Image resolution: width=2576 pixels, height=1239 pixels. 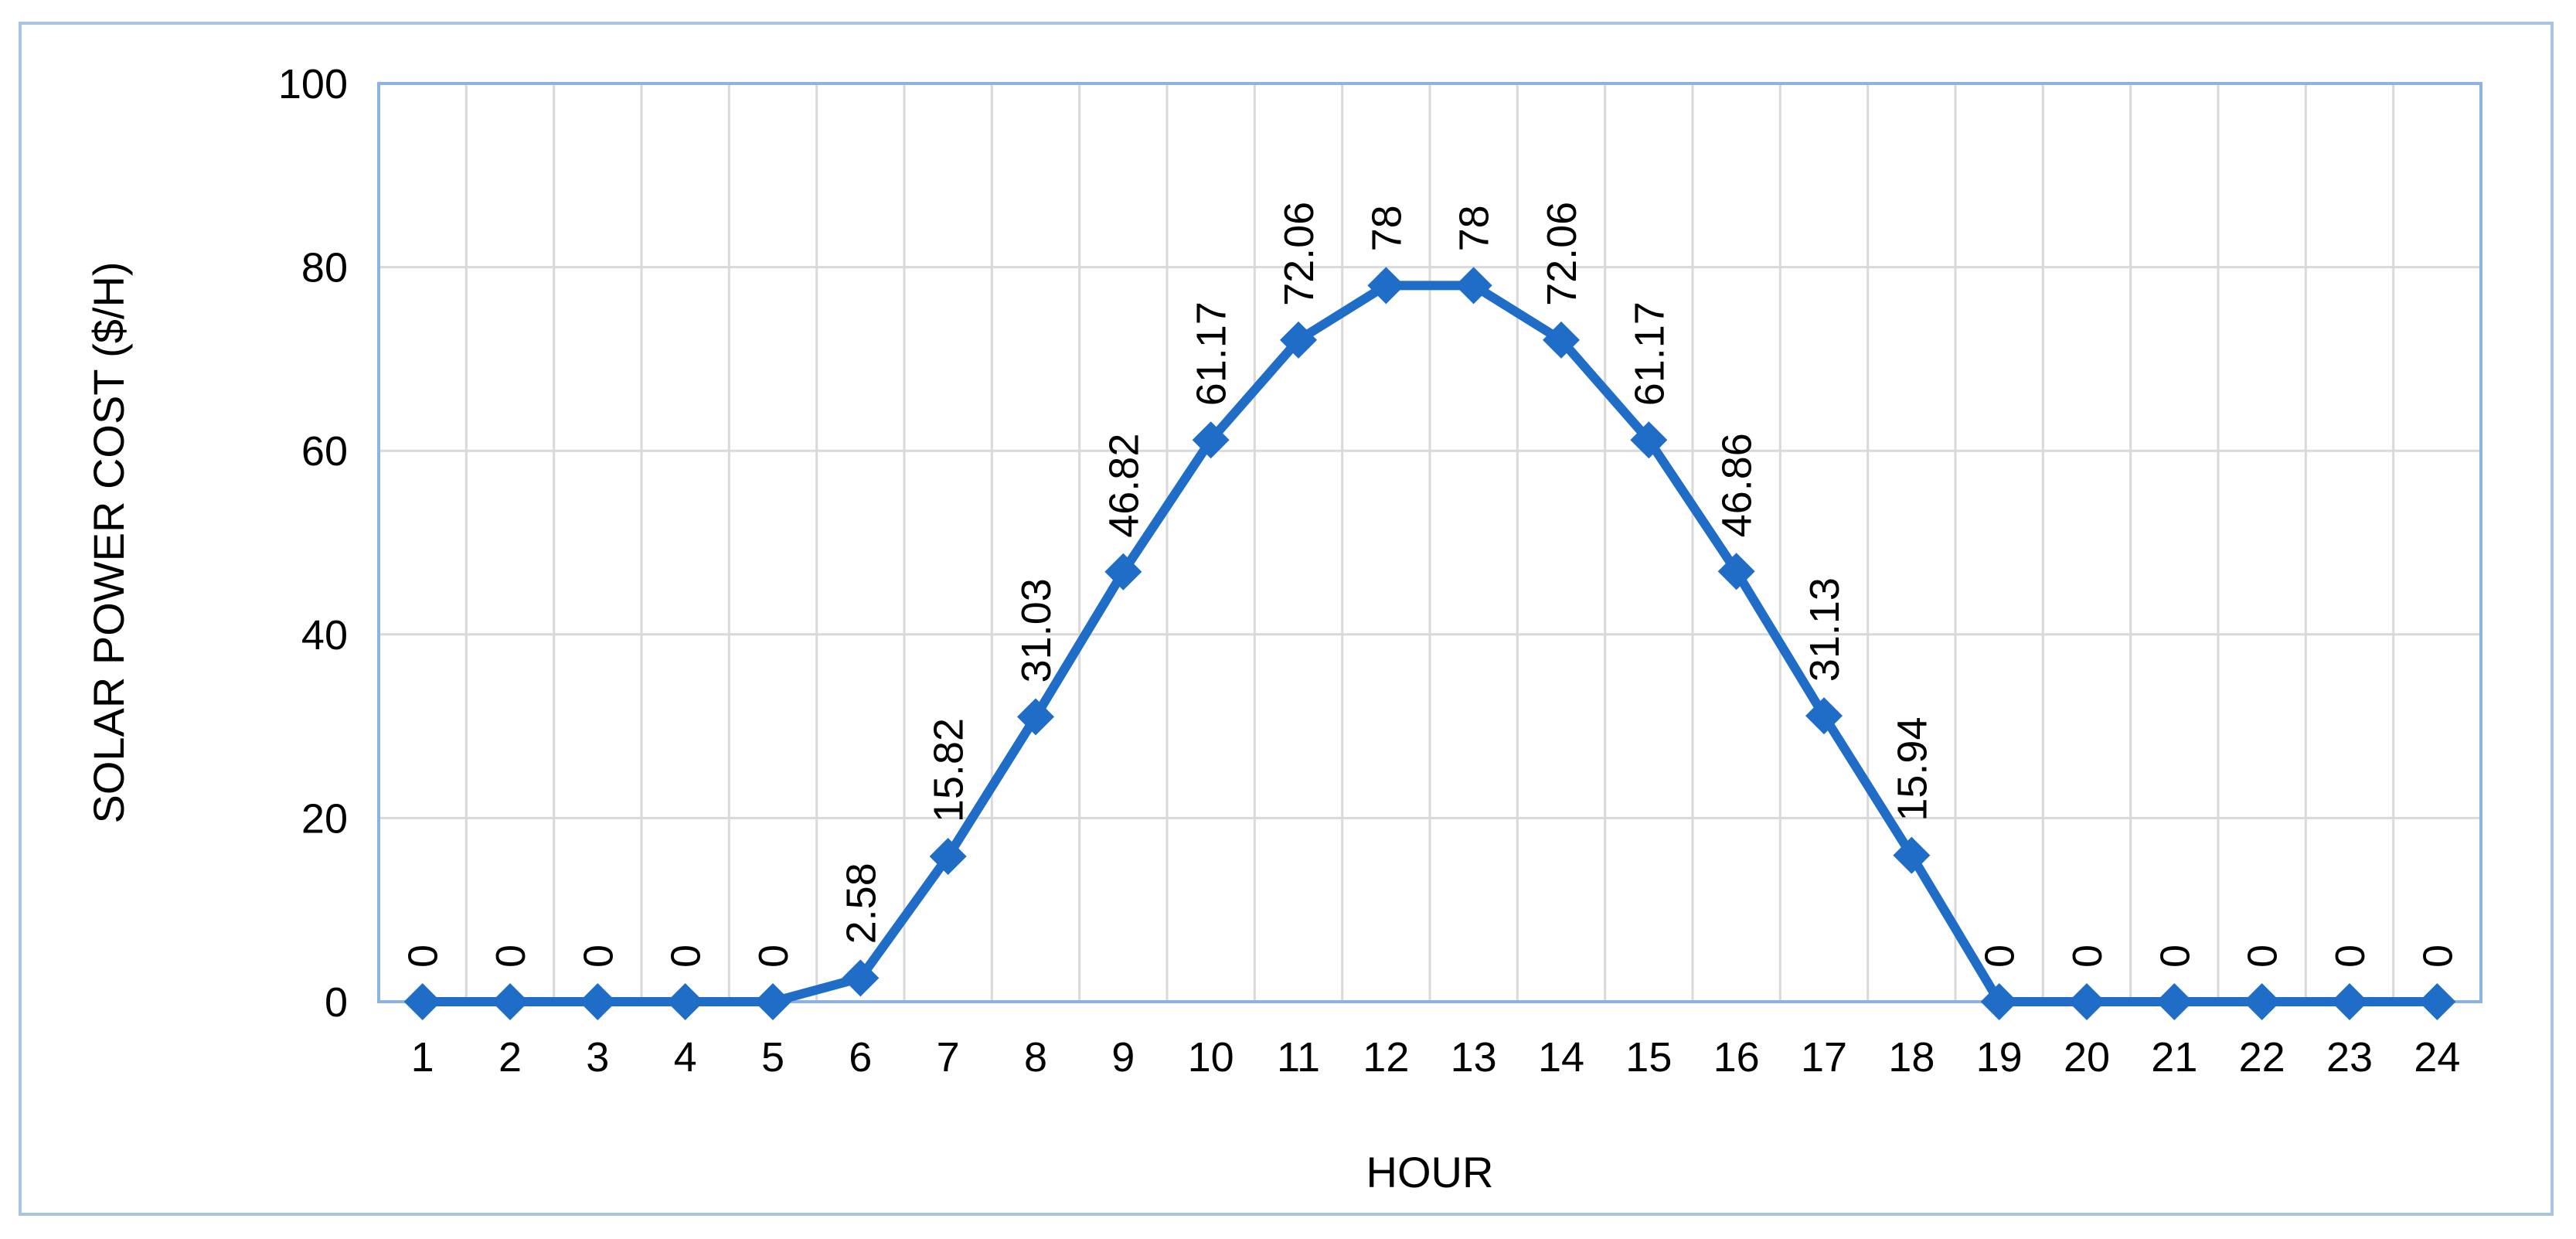 What do you see at coordinates (1825, 629) in the screenshot?
I see `data-label: 31.13` at bounding box center [1825, 629].